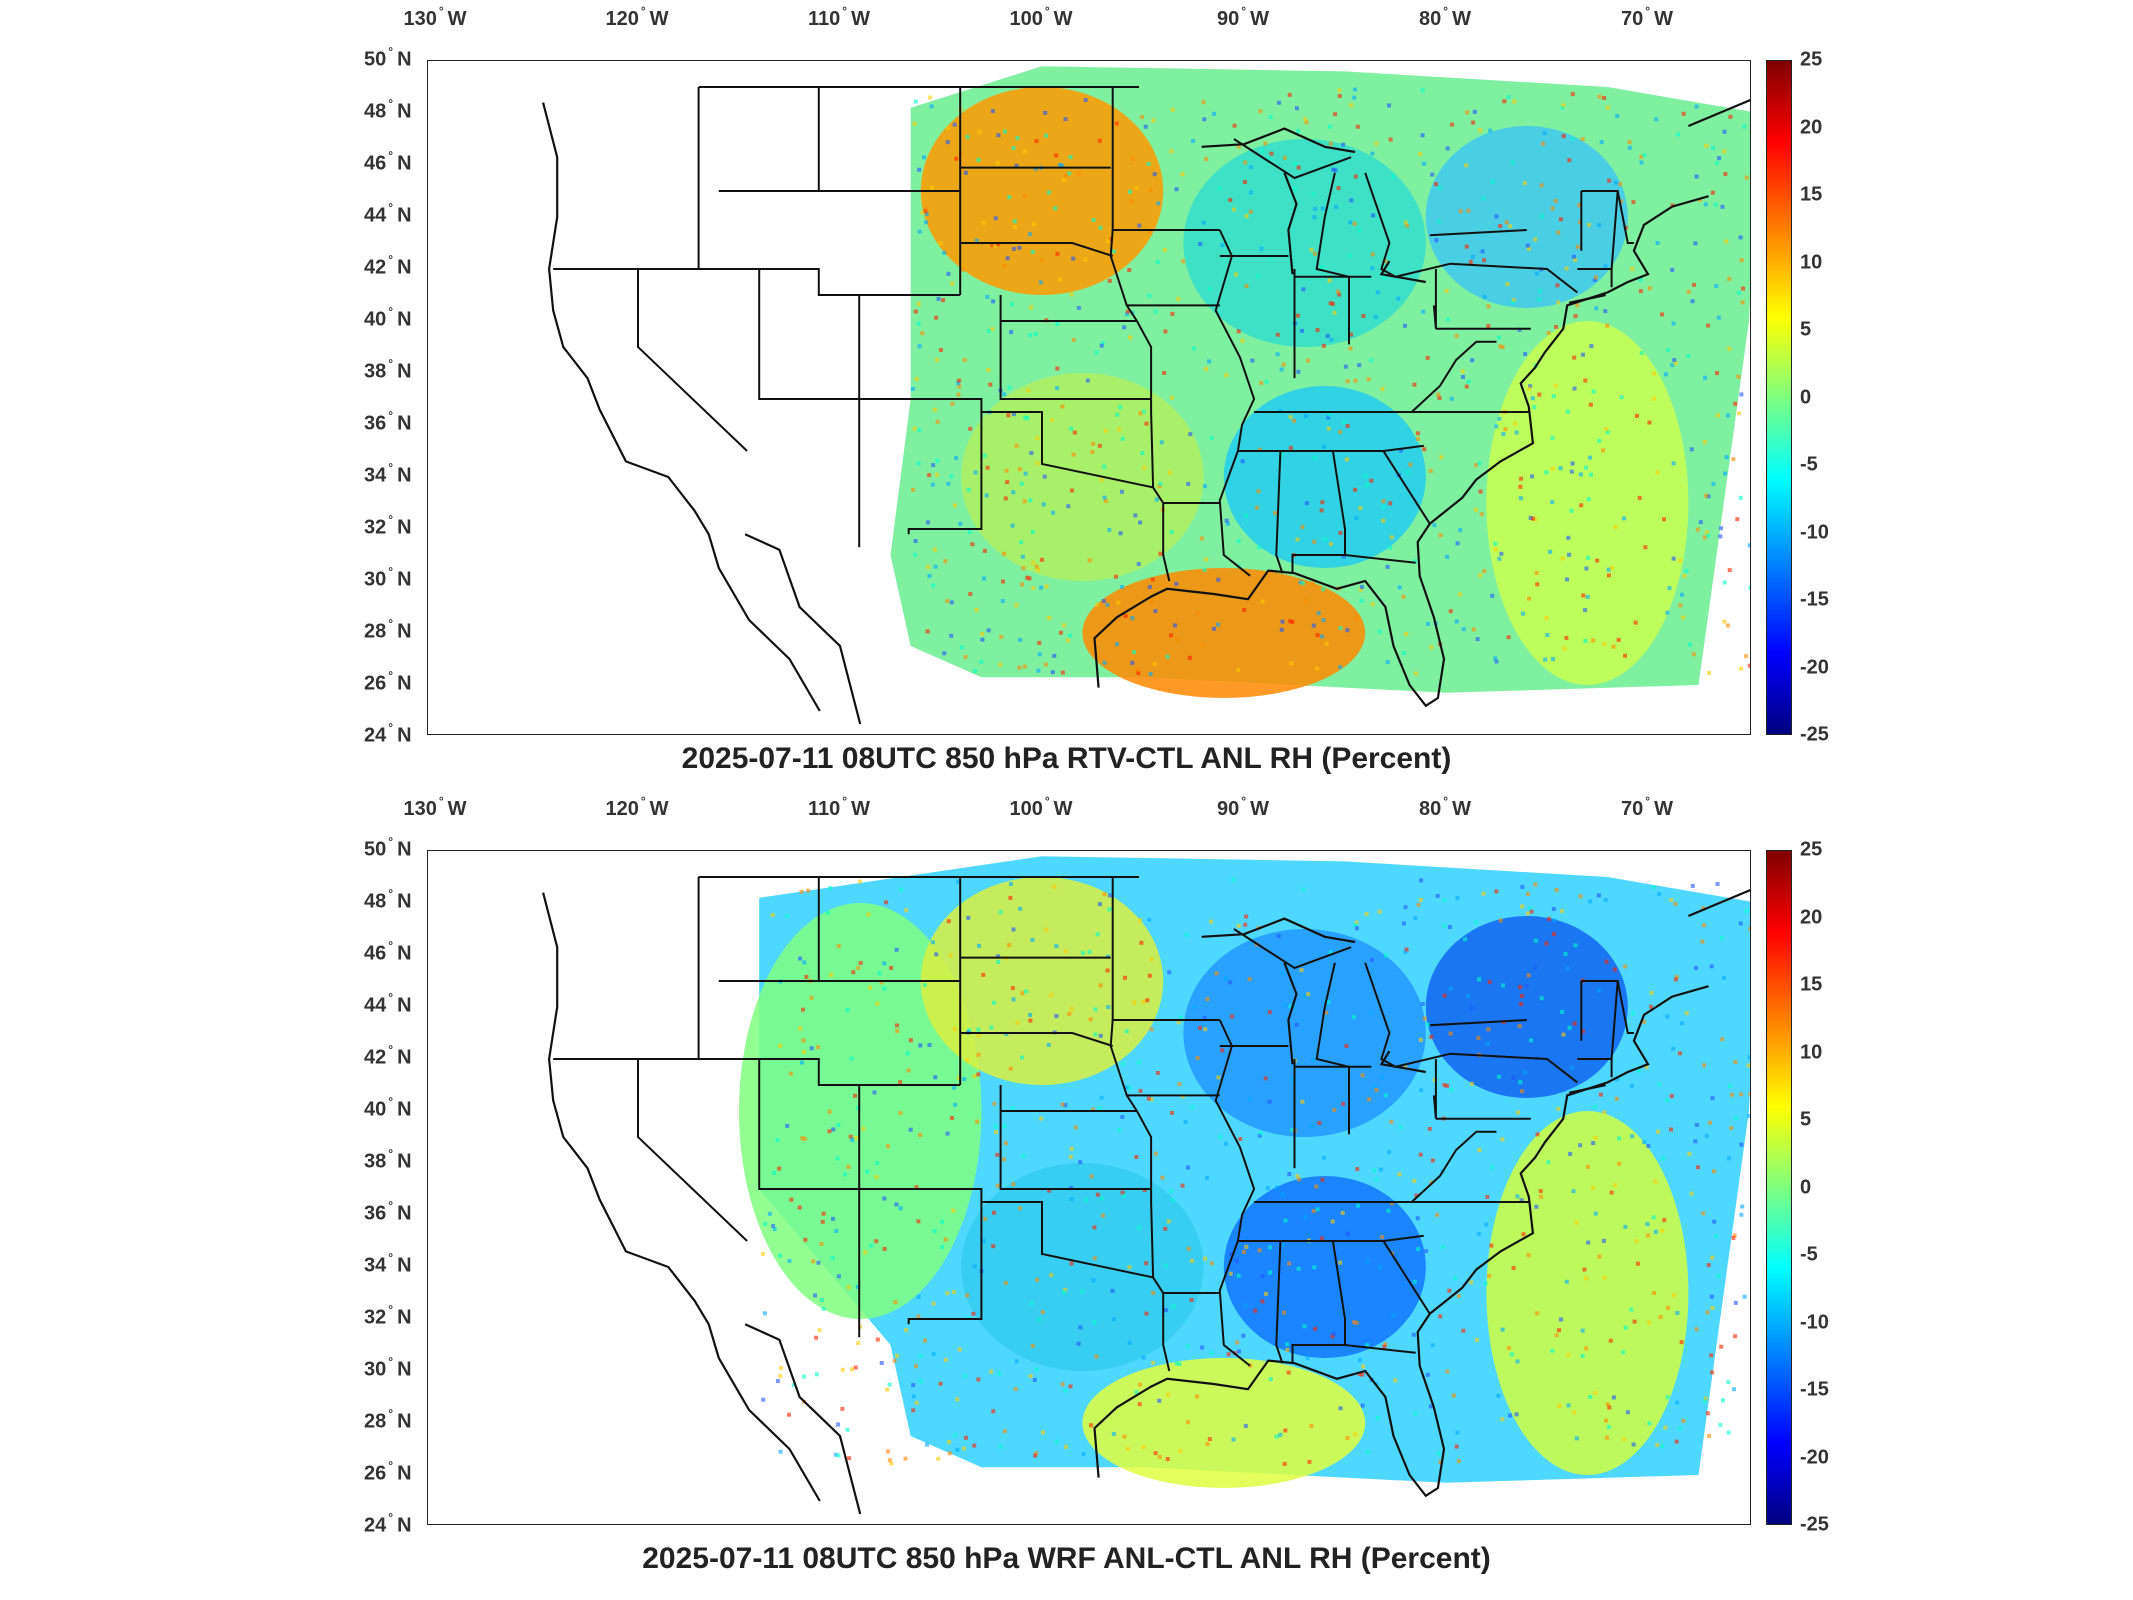 The image size is (2133, 1600). What do you see at coordinates (388, 421) in the screenshot?
I see `lat-tick-label: 36 ° N` at bounding box center [388, 421].